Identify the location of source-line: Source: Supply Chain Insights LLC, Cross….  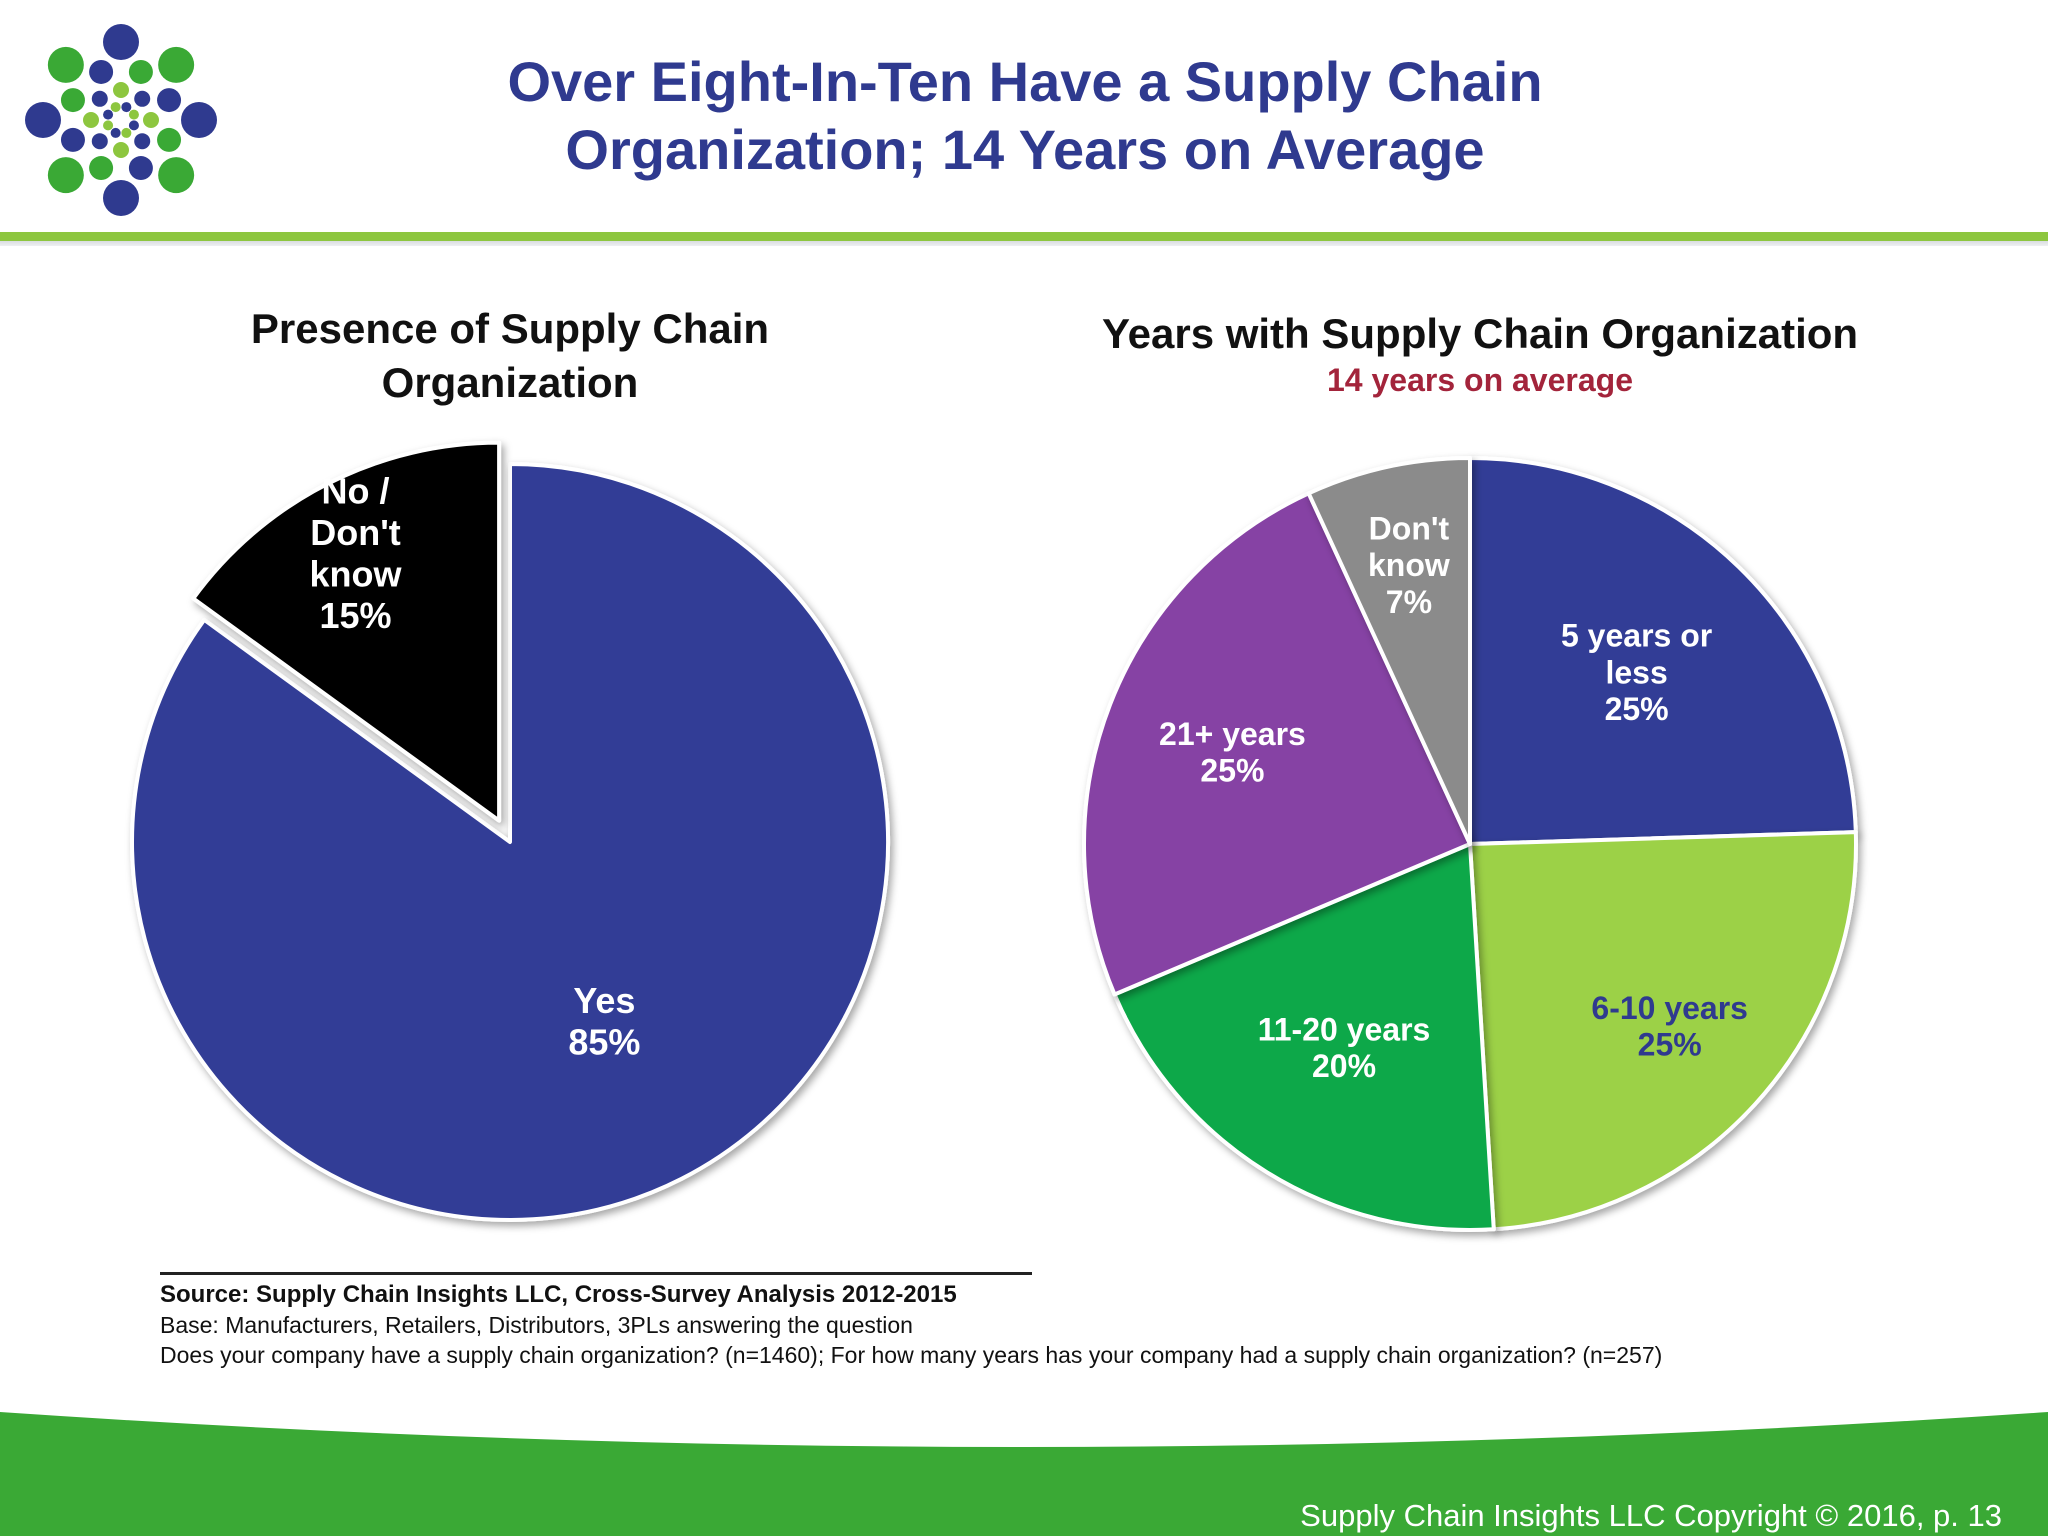
(558, 1294).